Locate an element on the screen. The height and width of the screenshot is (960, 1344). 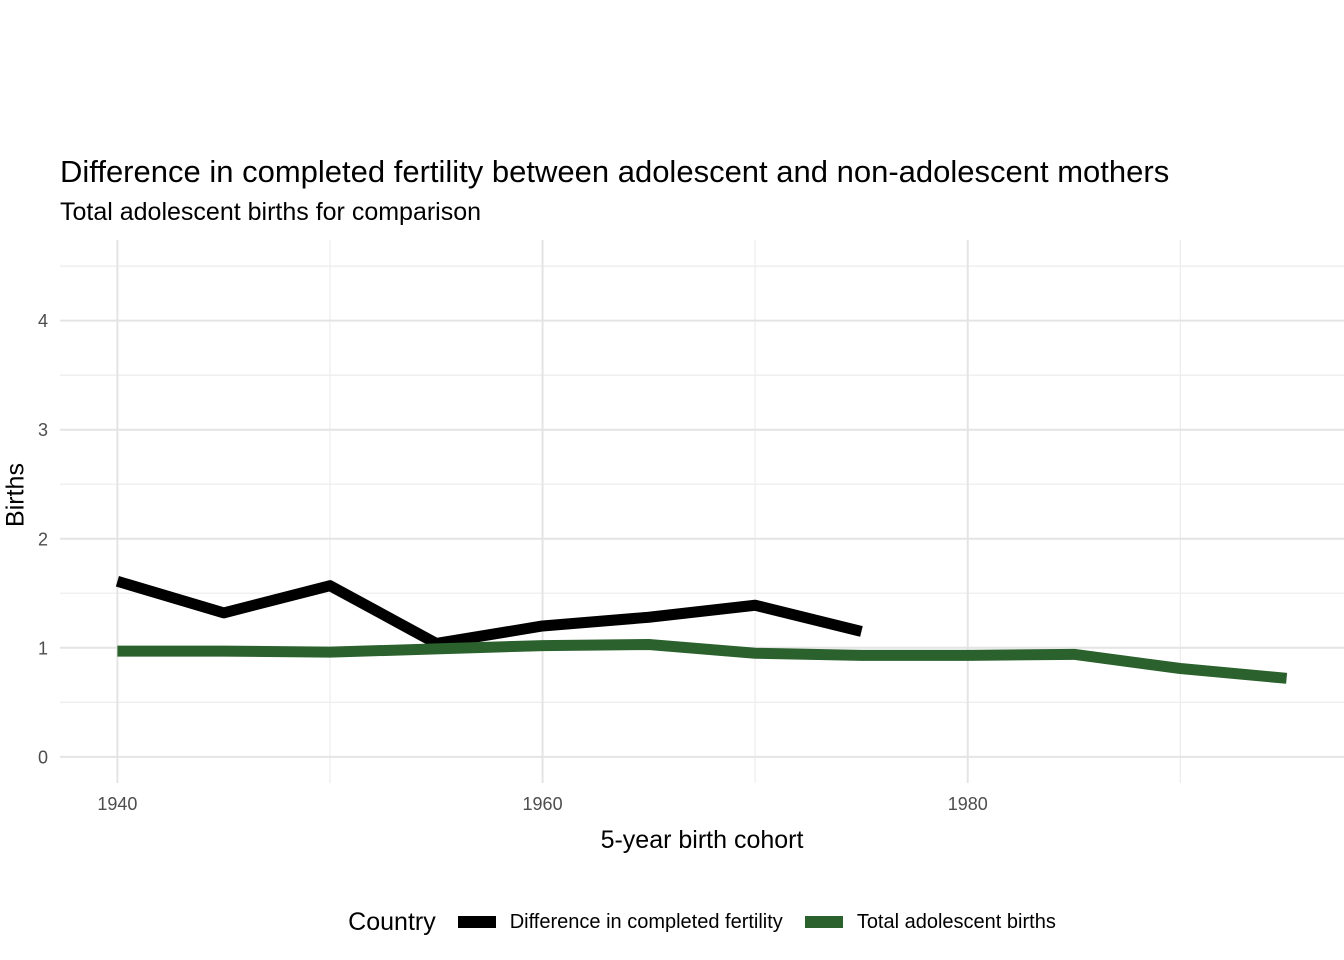
chart-subtitle: Total adolescent births for comparison is located at coordinates (271, 212).